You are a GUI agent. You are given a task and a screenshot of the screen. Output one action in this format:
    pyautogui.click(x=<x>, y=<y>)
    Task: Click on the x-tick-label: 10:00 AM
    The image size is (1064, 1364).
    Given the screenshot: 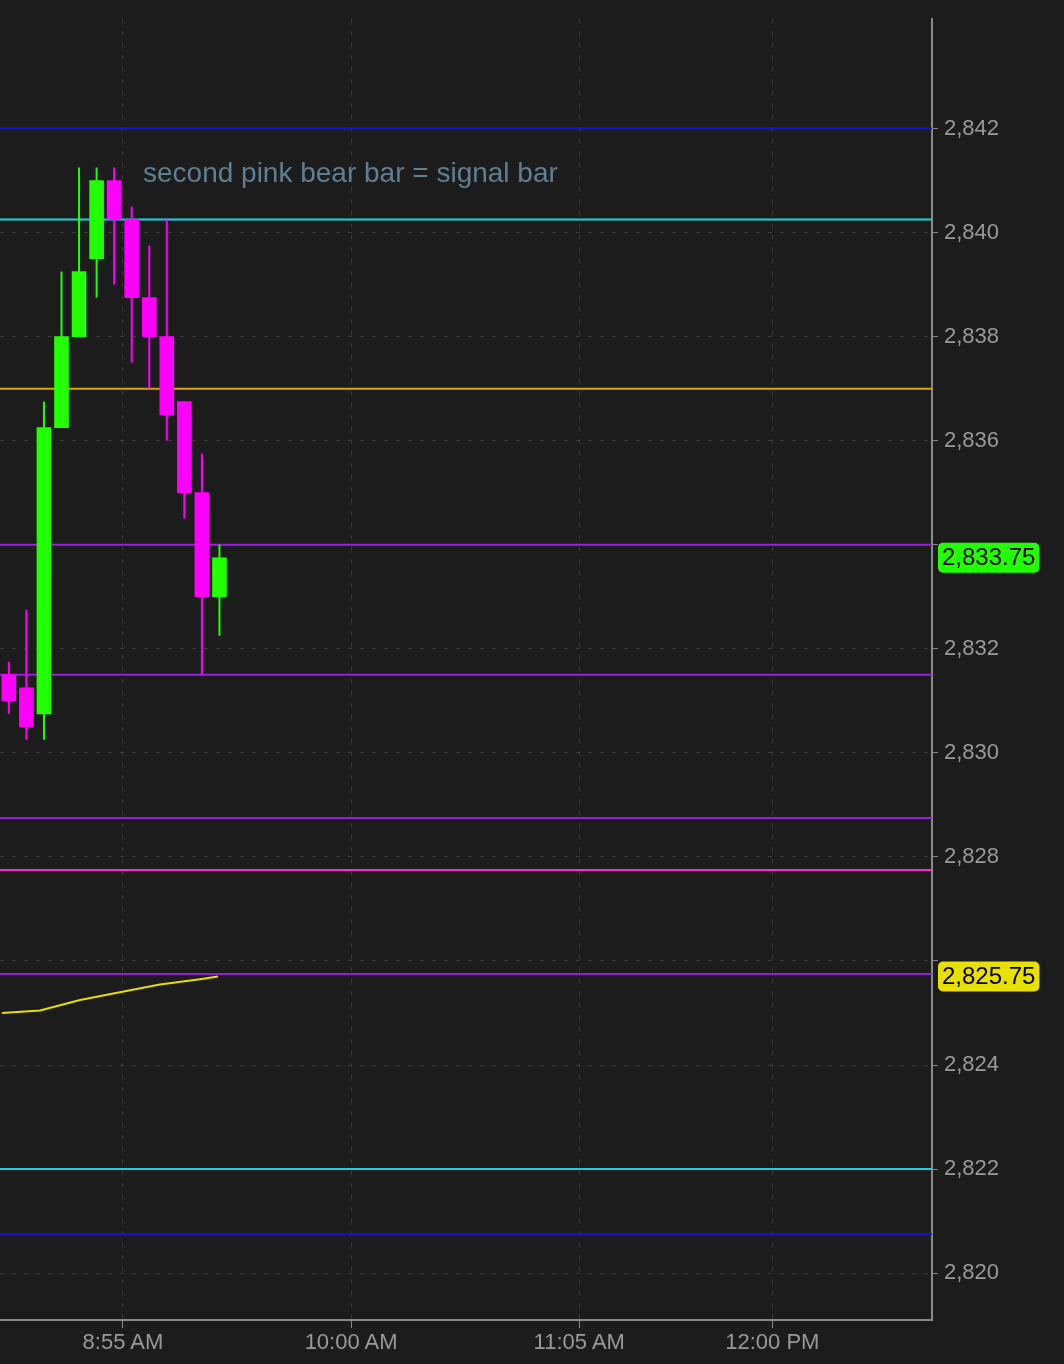 What is the action you would take?
    pyautogui.click(x=351, y=1342)
    